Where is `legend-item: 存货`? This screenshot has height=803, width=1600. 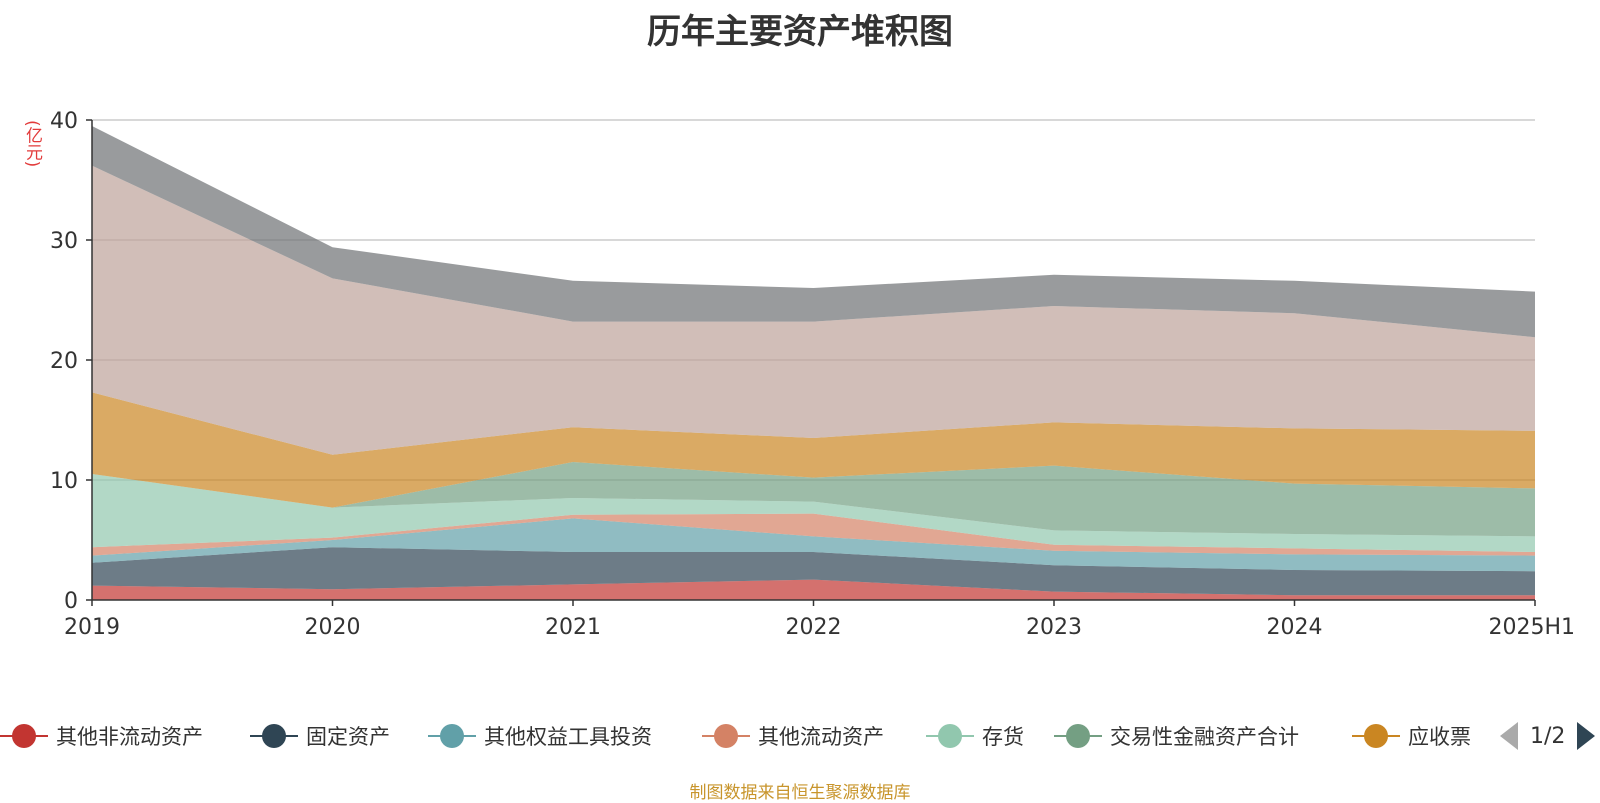 legend-item: 存货 is located at coordinates (975, 736).